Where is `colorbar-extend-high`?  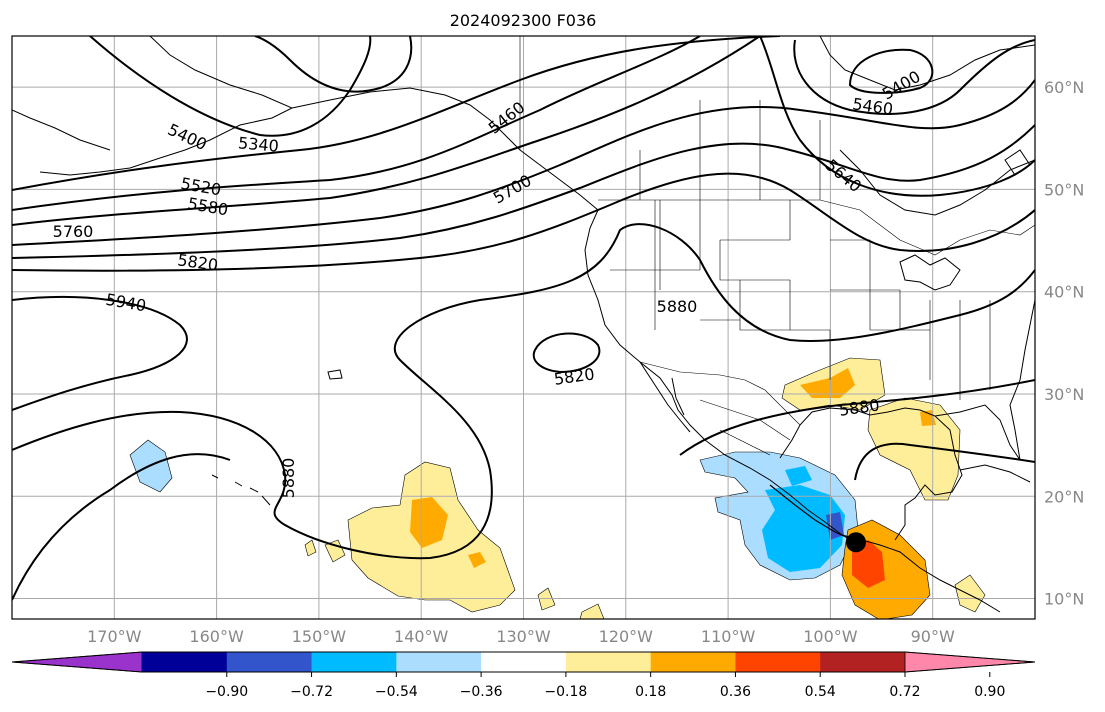 colorbar-extend-high is located at coordinates (970, 662).